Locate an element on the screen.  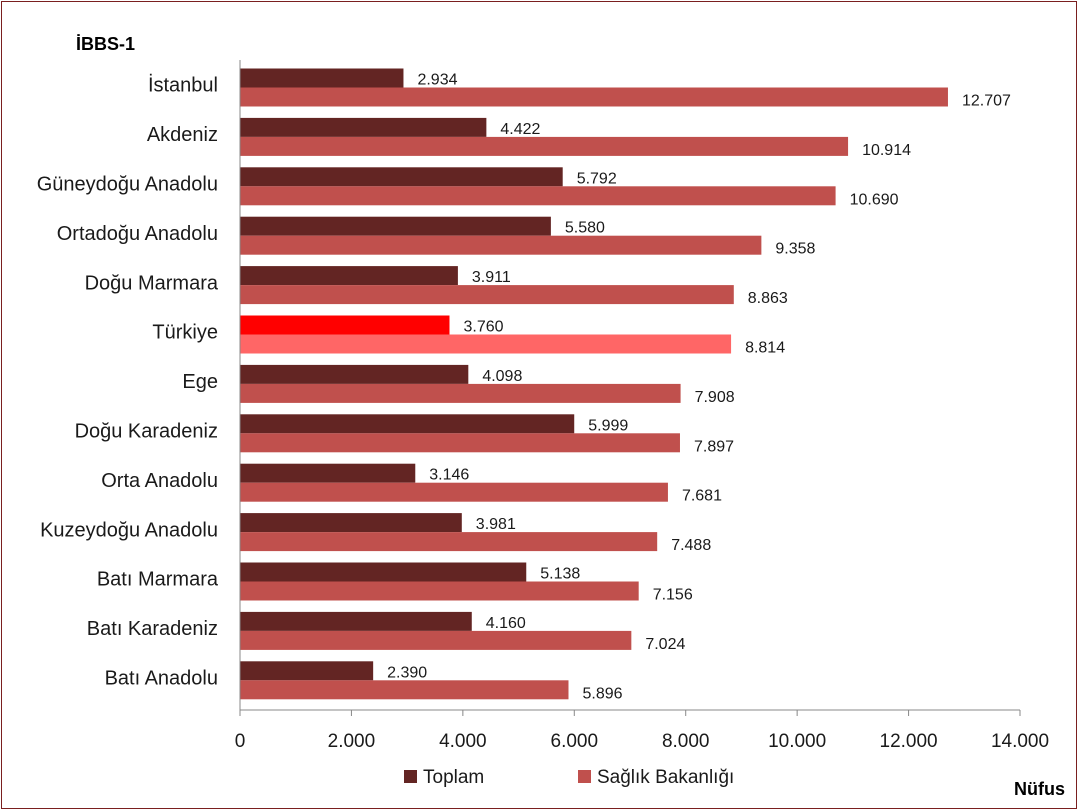
data-label-toplam: 5.999 is located at coordinates (608, 425).